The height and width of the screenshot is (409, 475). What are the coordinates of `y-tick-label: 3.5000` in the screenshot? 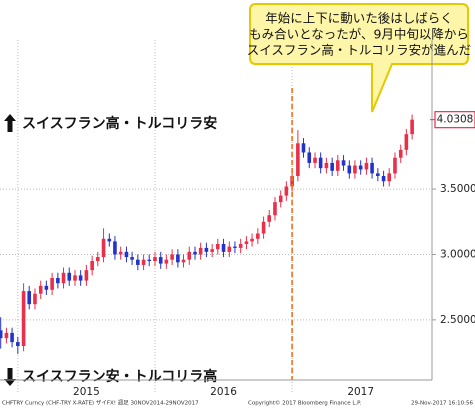 It's located at (457, 189).